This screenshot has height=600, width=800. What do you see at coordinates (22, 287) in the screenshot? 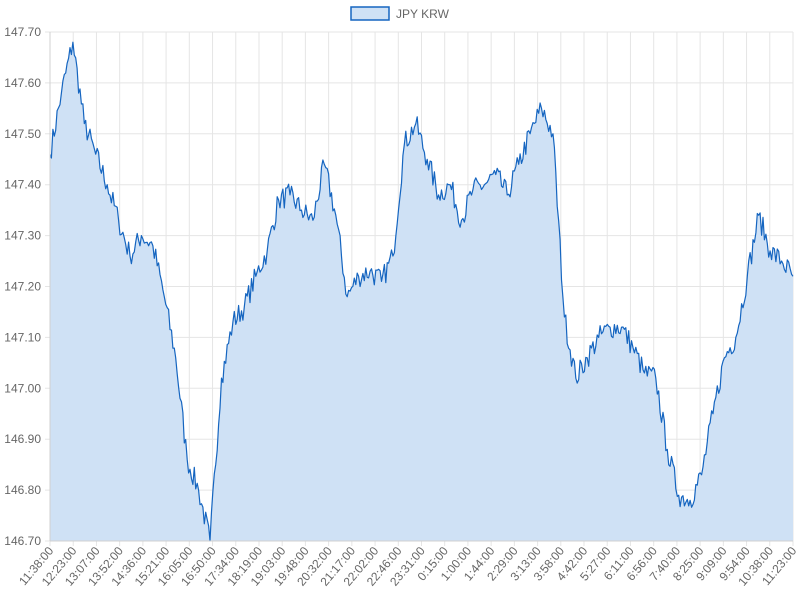
I see `y-tick-label: 147.20` at bounding box center [22, 287].